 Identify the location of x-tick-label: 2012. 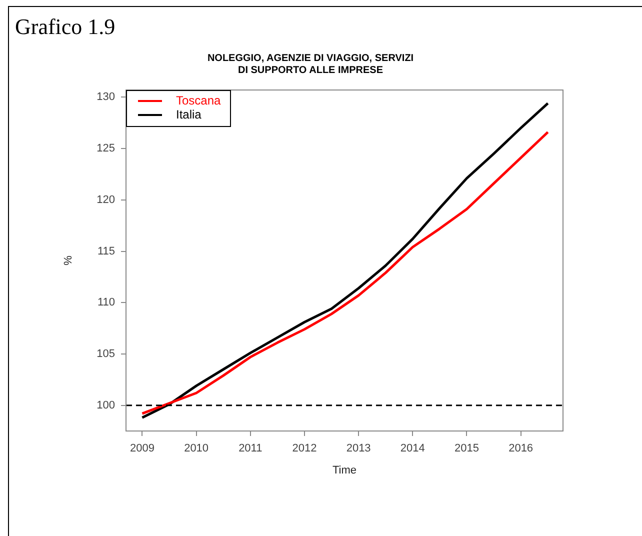
(304, 448).